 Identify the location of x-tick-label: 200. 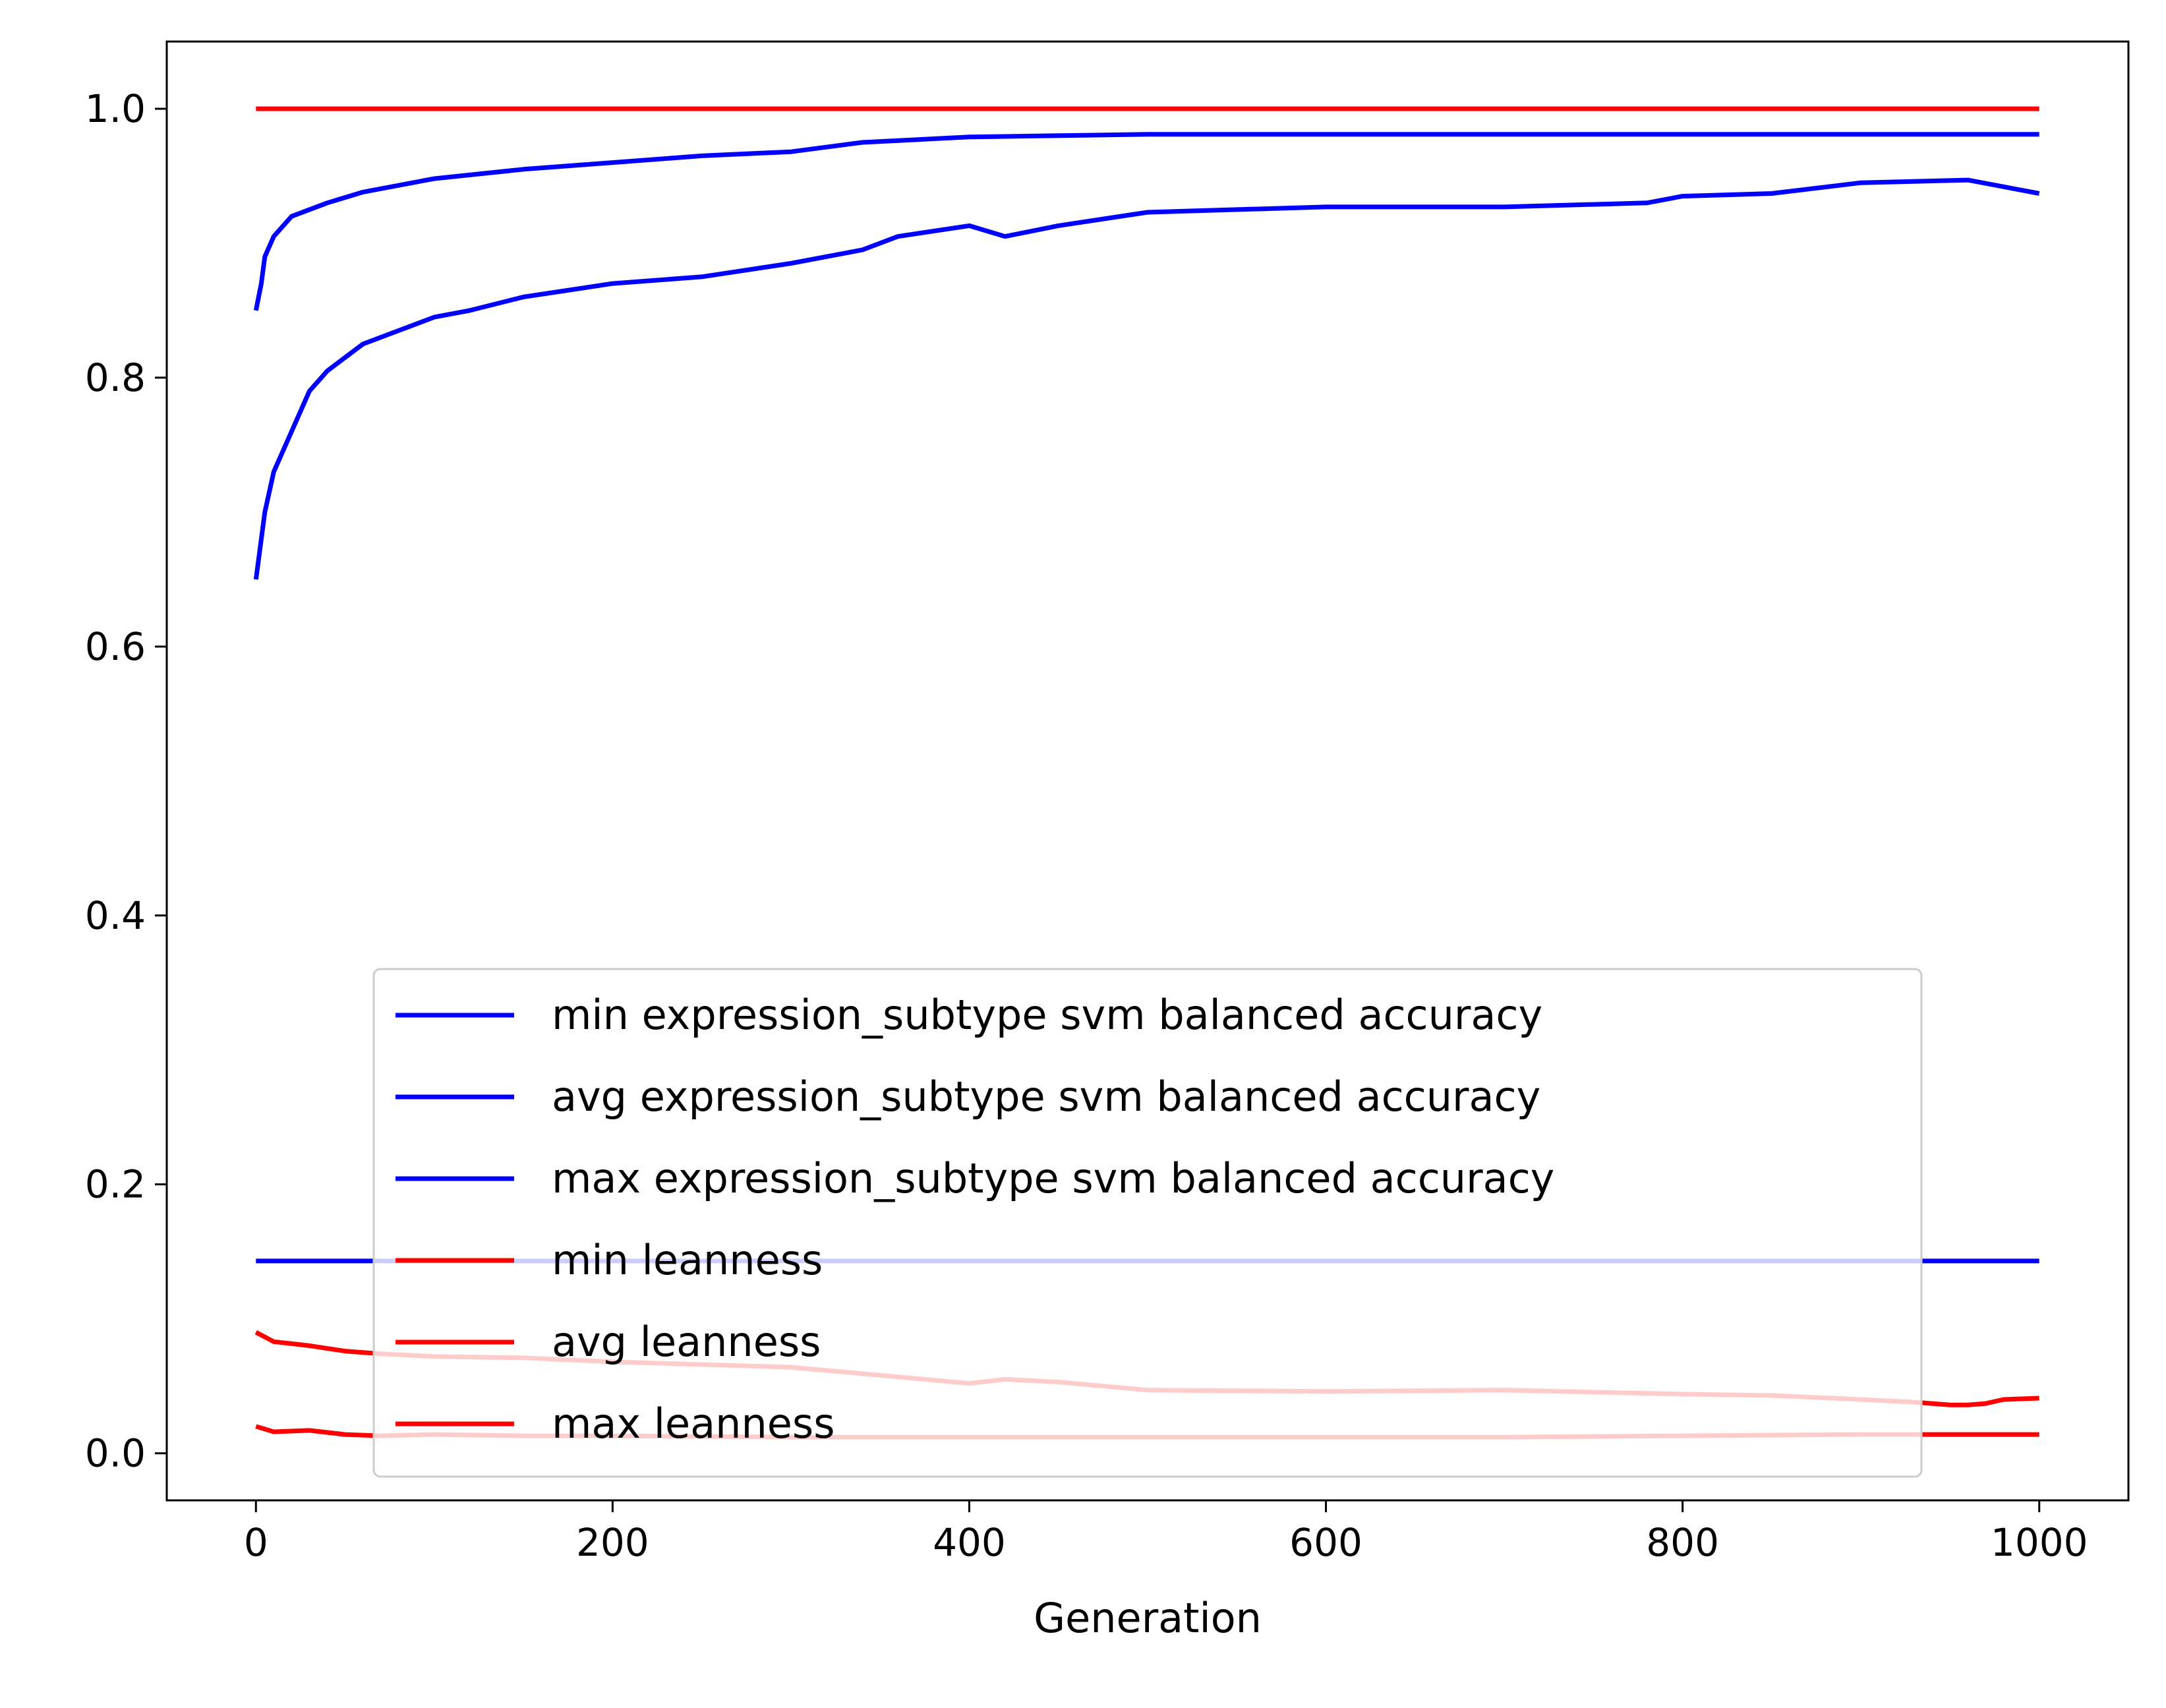
(612, 1542).